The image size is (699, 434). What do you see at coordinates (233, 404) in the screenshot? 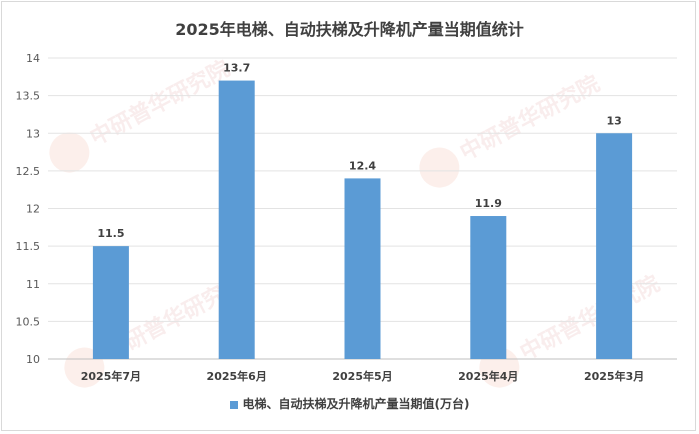
I see `legend-swatch` at bounding box center [233, 404].